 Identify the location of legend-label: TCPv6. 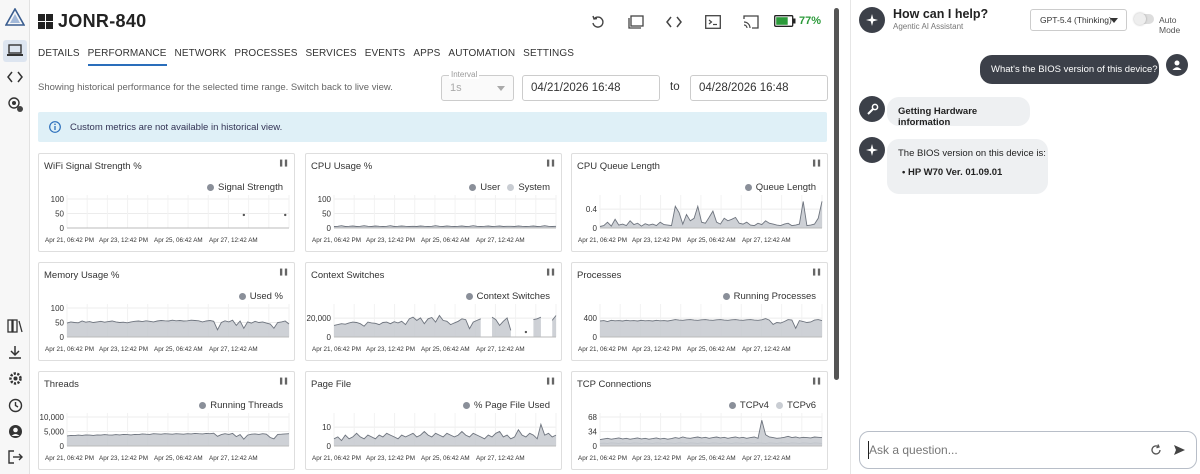
(801, 405).